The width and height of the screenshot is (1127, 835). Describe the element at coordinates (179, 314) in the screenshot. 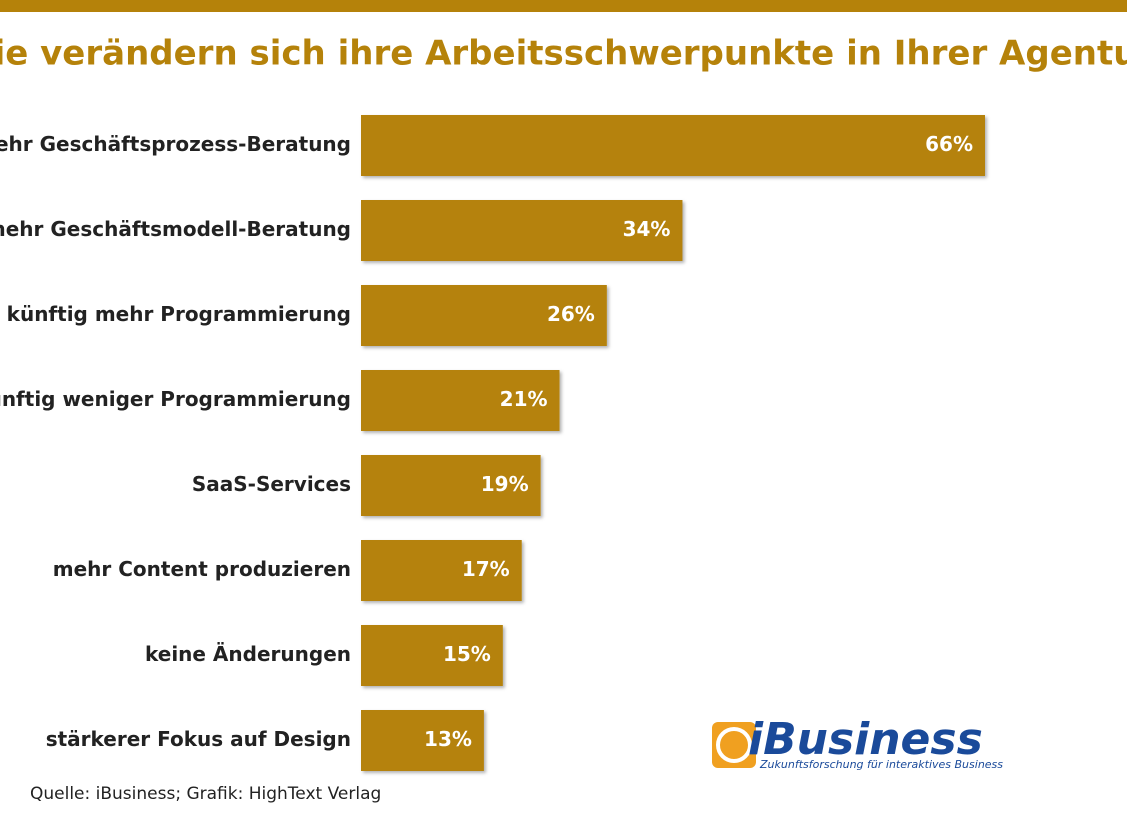

I see `category-label: künftig mehr Programmierung` at that location.